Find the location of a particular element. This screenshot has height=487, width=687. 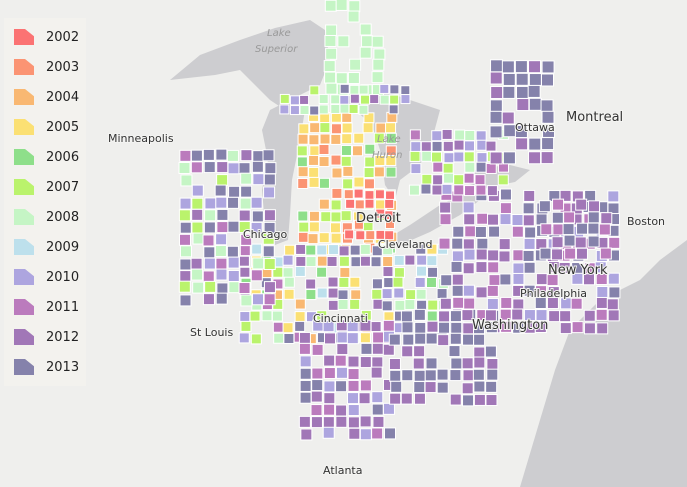

legend-item-2004: 2004 is located at coordinates (45, 97).